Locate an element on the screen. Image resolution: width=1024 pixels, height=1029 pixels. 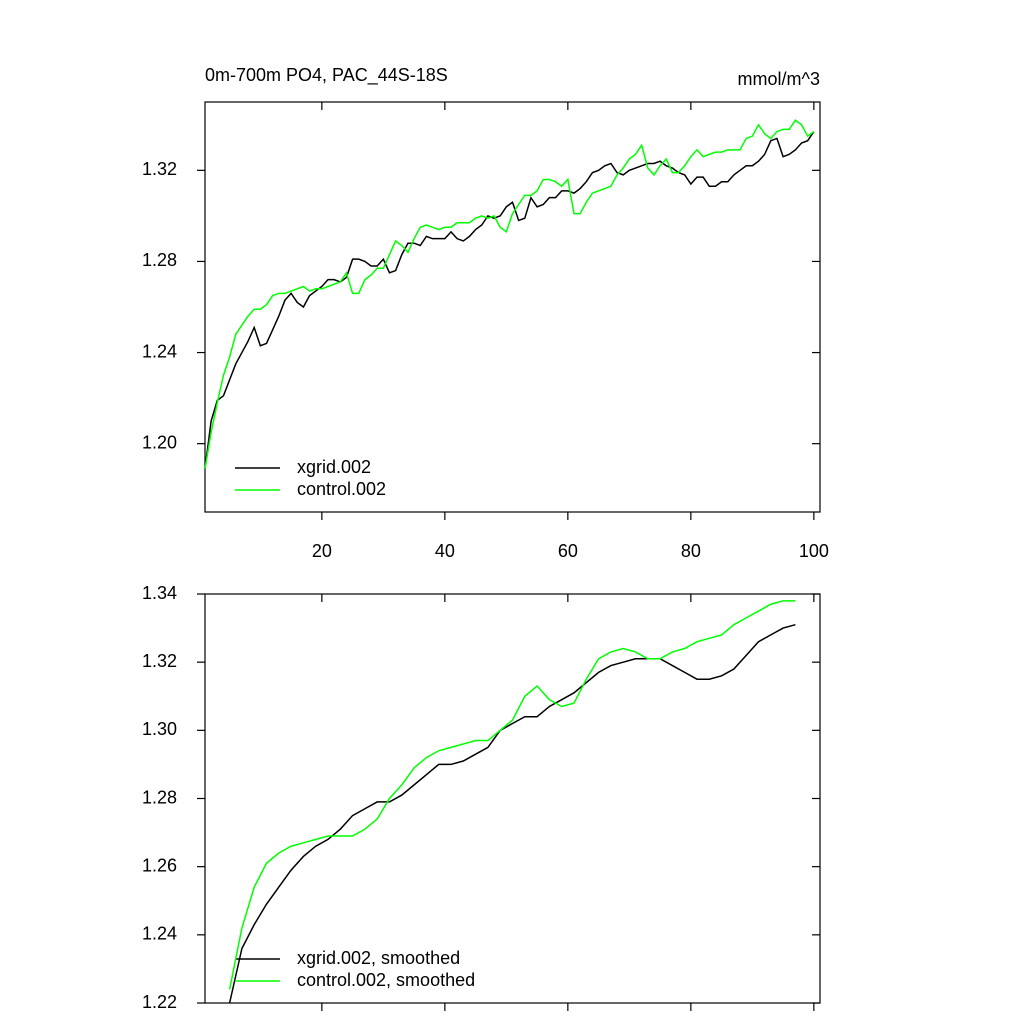
y-tick-label: 1.34 is located at coordinates (159, 593).